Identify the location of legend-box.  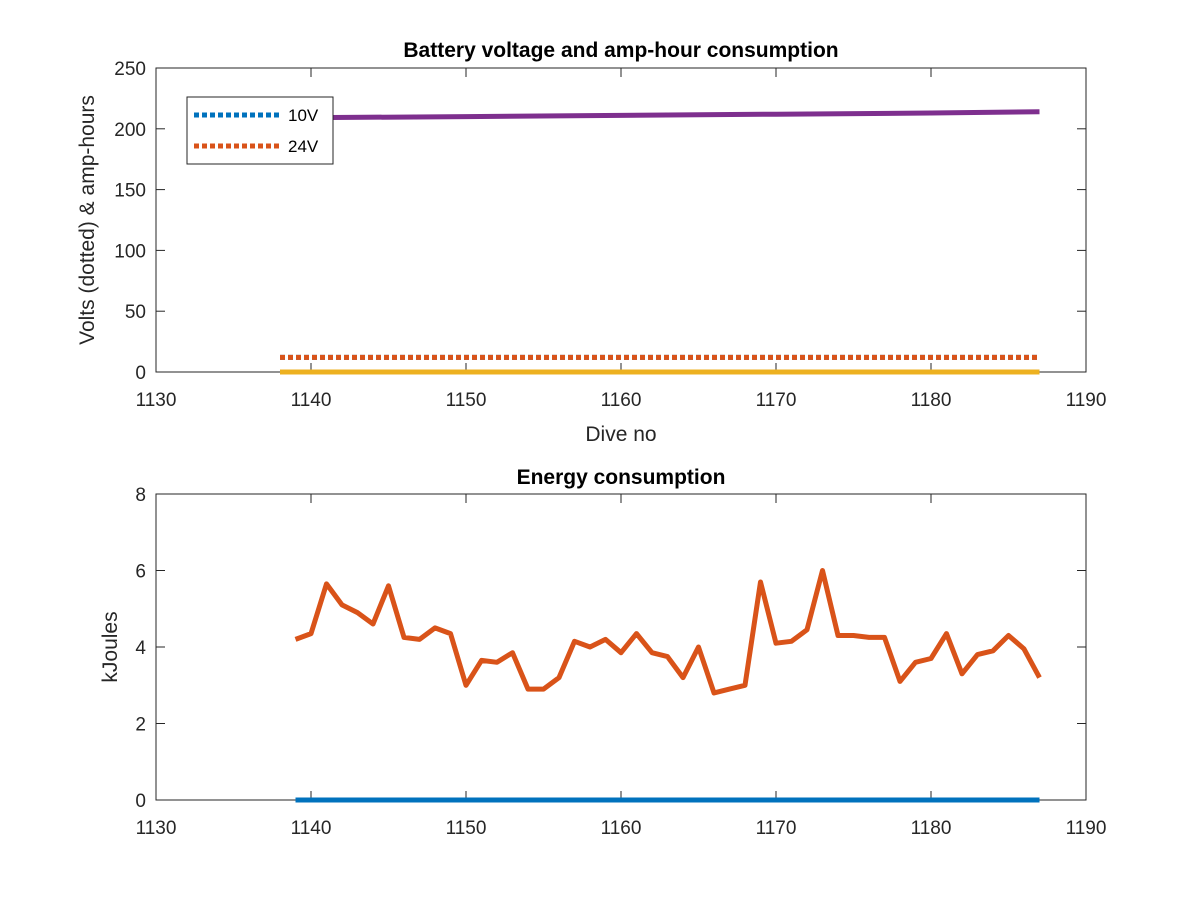
(260, 130).